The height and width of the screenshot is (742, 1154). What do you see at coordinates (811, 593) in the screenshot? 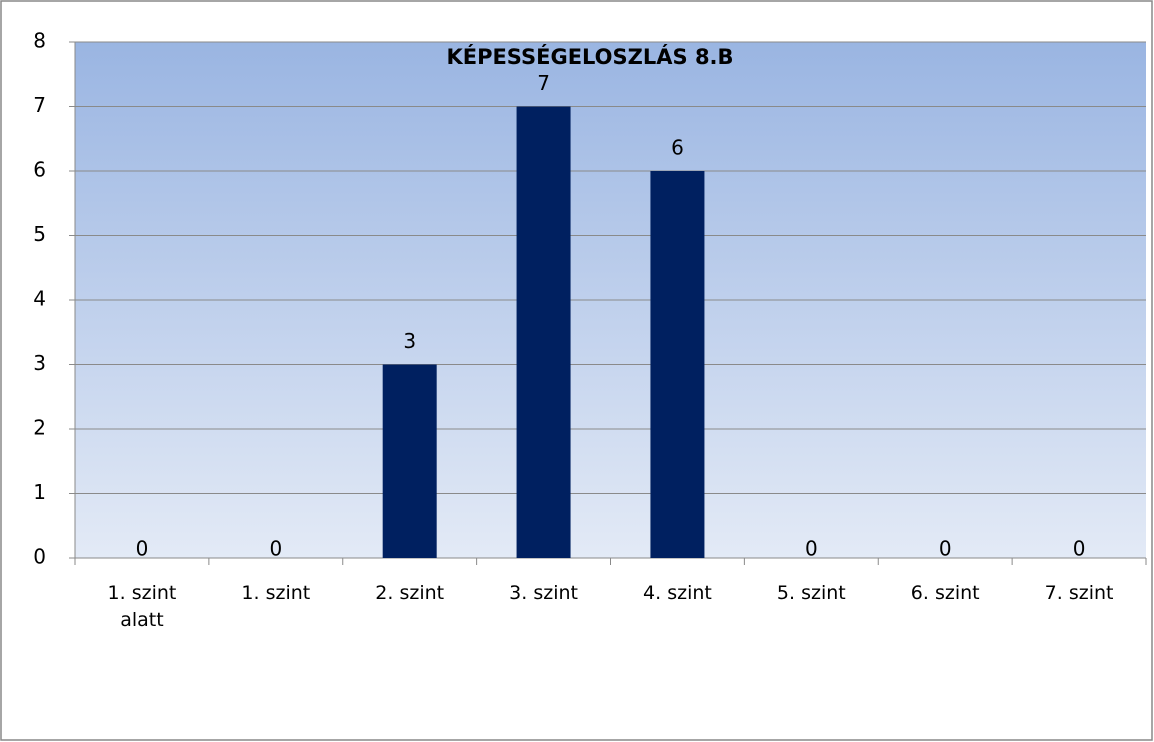
I see `x-tick-label: 5. szint` at bounding box center [811, 593].